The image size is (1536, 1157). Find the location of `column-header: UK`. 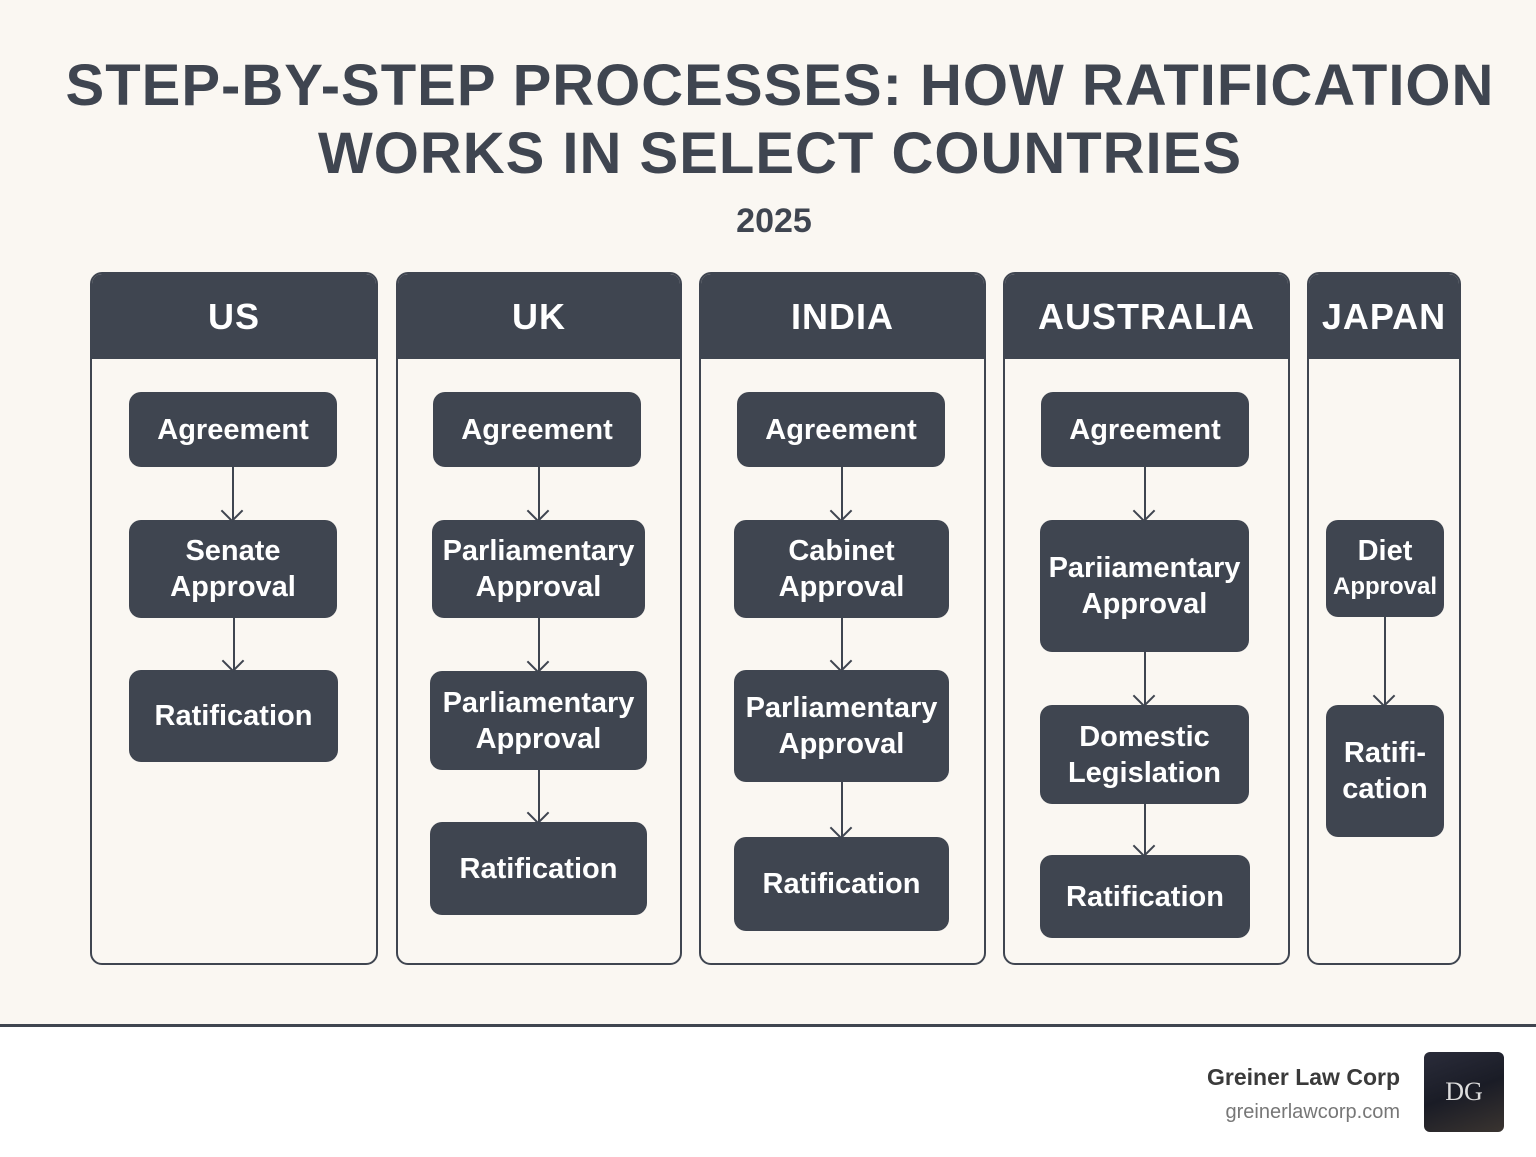

column-header: UK is located at coordinates (539, 316).